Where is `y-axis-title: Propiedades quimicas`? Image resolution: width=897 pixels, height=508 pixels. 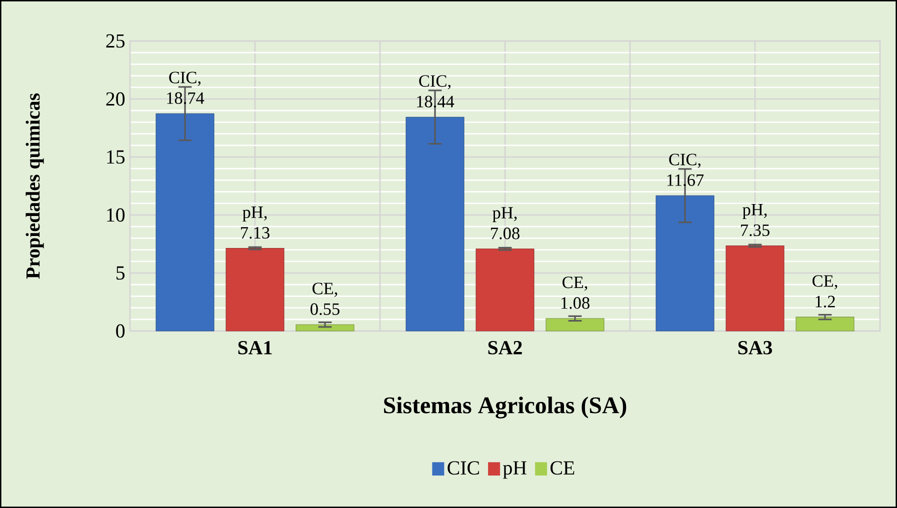
y-axis-title: Propiedades quimicas is located at coordinates (35, 186).